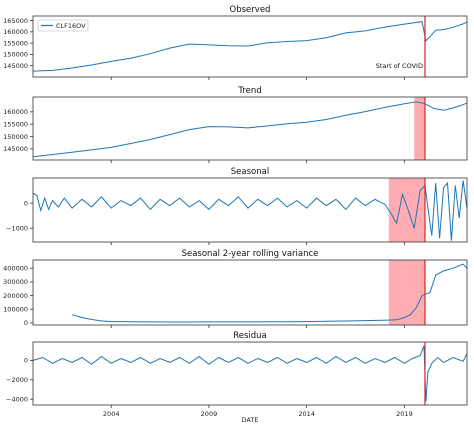  What do you see at coordinates (15, 310) in the screenshot?
I see `y-tick-label: 100000` at bounding box center [15, 310].